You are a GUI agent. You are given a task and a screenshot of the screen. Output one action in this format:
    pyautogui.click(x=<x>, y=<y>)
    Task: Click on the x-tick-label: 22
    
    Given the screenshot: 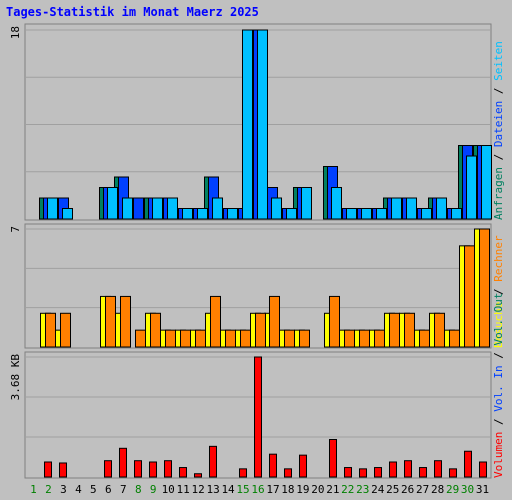 What is the action you would take?
    pyautogui.click(x=347, y=489)
    